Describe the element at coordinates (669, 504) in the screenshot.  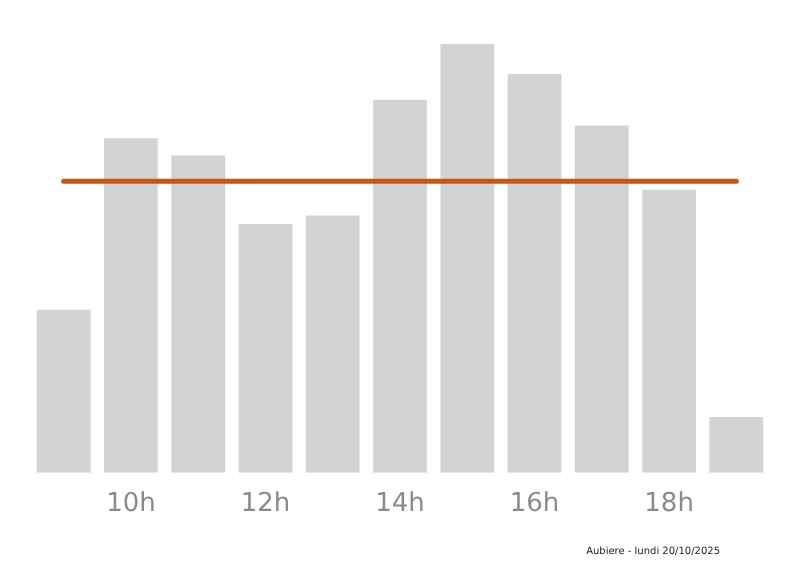
I see `x-tick-label: 18h` at that location.